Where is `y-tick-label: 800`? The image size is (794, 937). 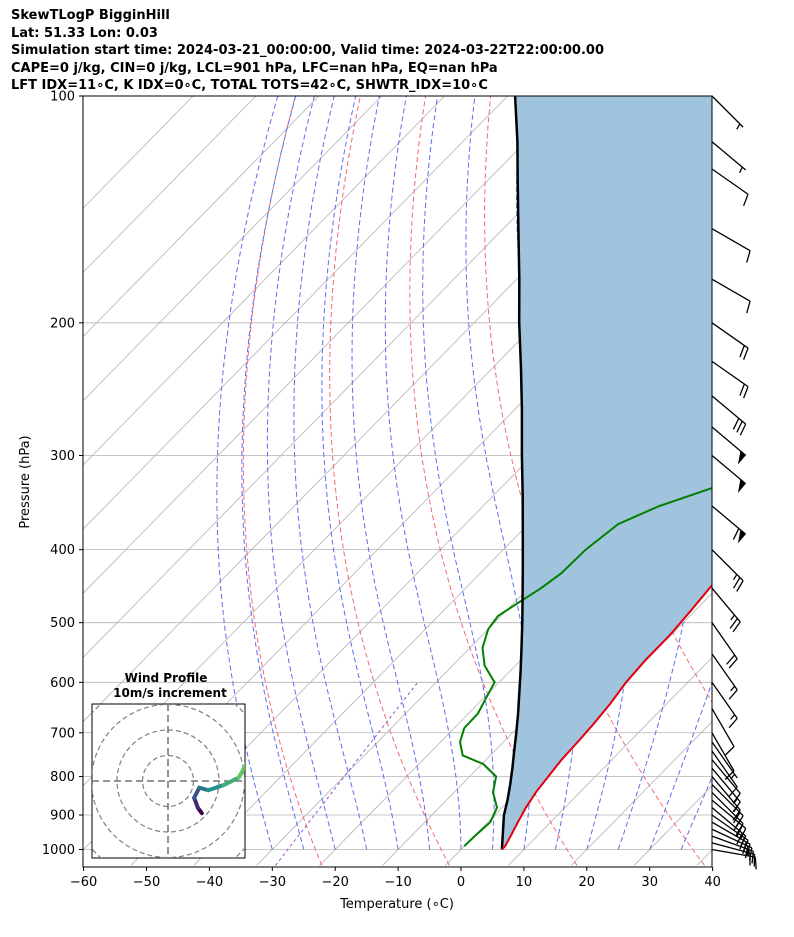 y-tick-label: 800 is located at coordinates (62, 777).